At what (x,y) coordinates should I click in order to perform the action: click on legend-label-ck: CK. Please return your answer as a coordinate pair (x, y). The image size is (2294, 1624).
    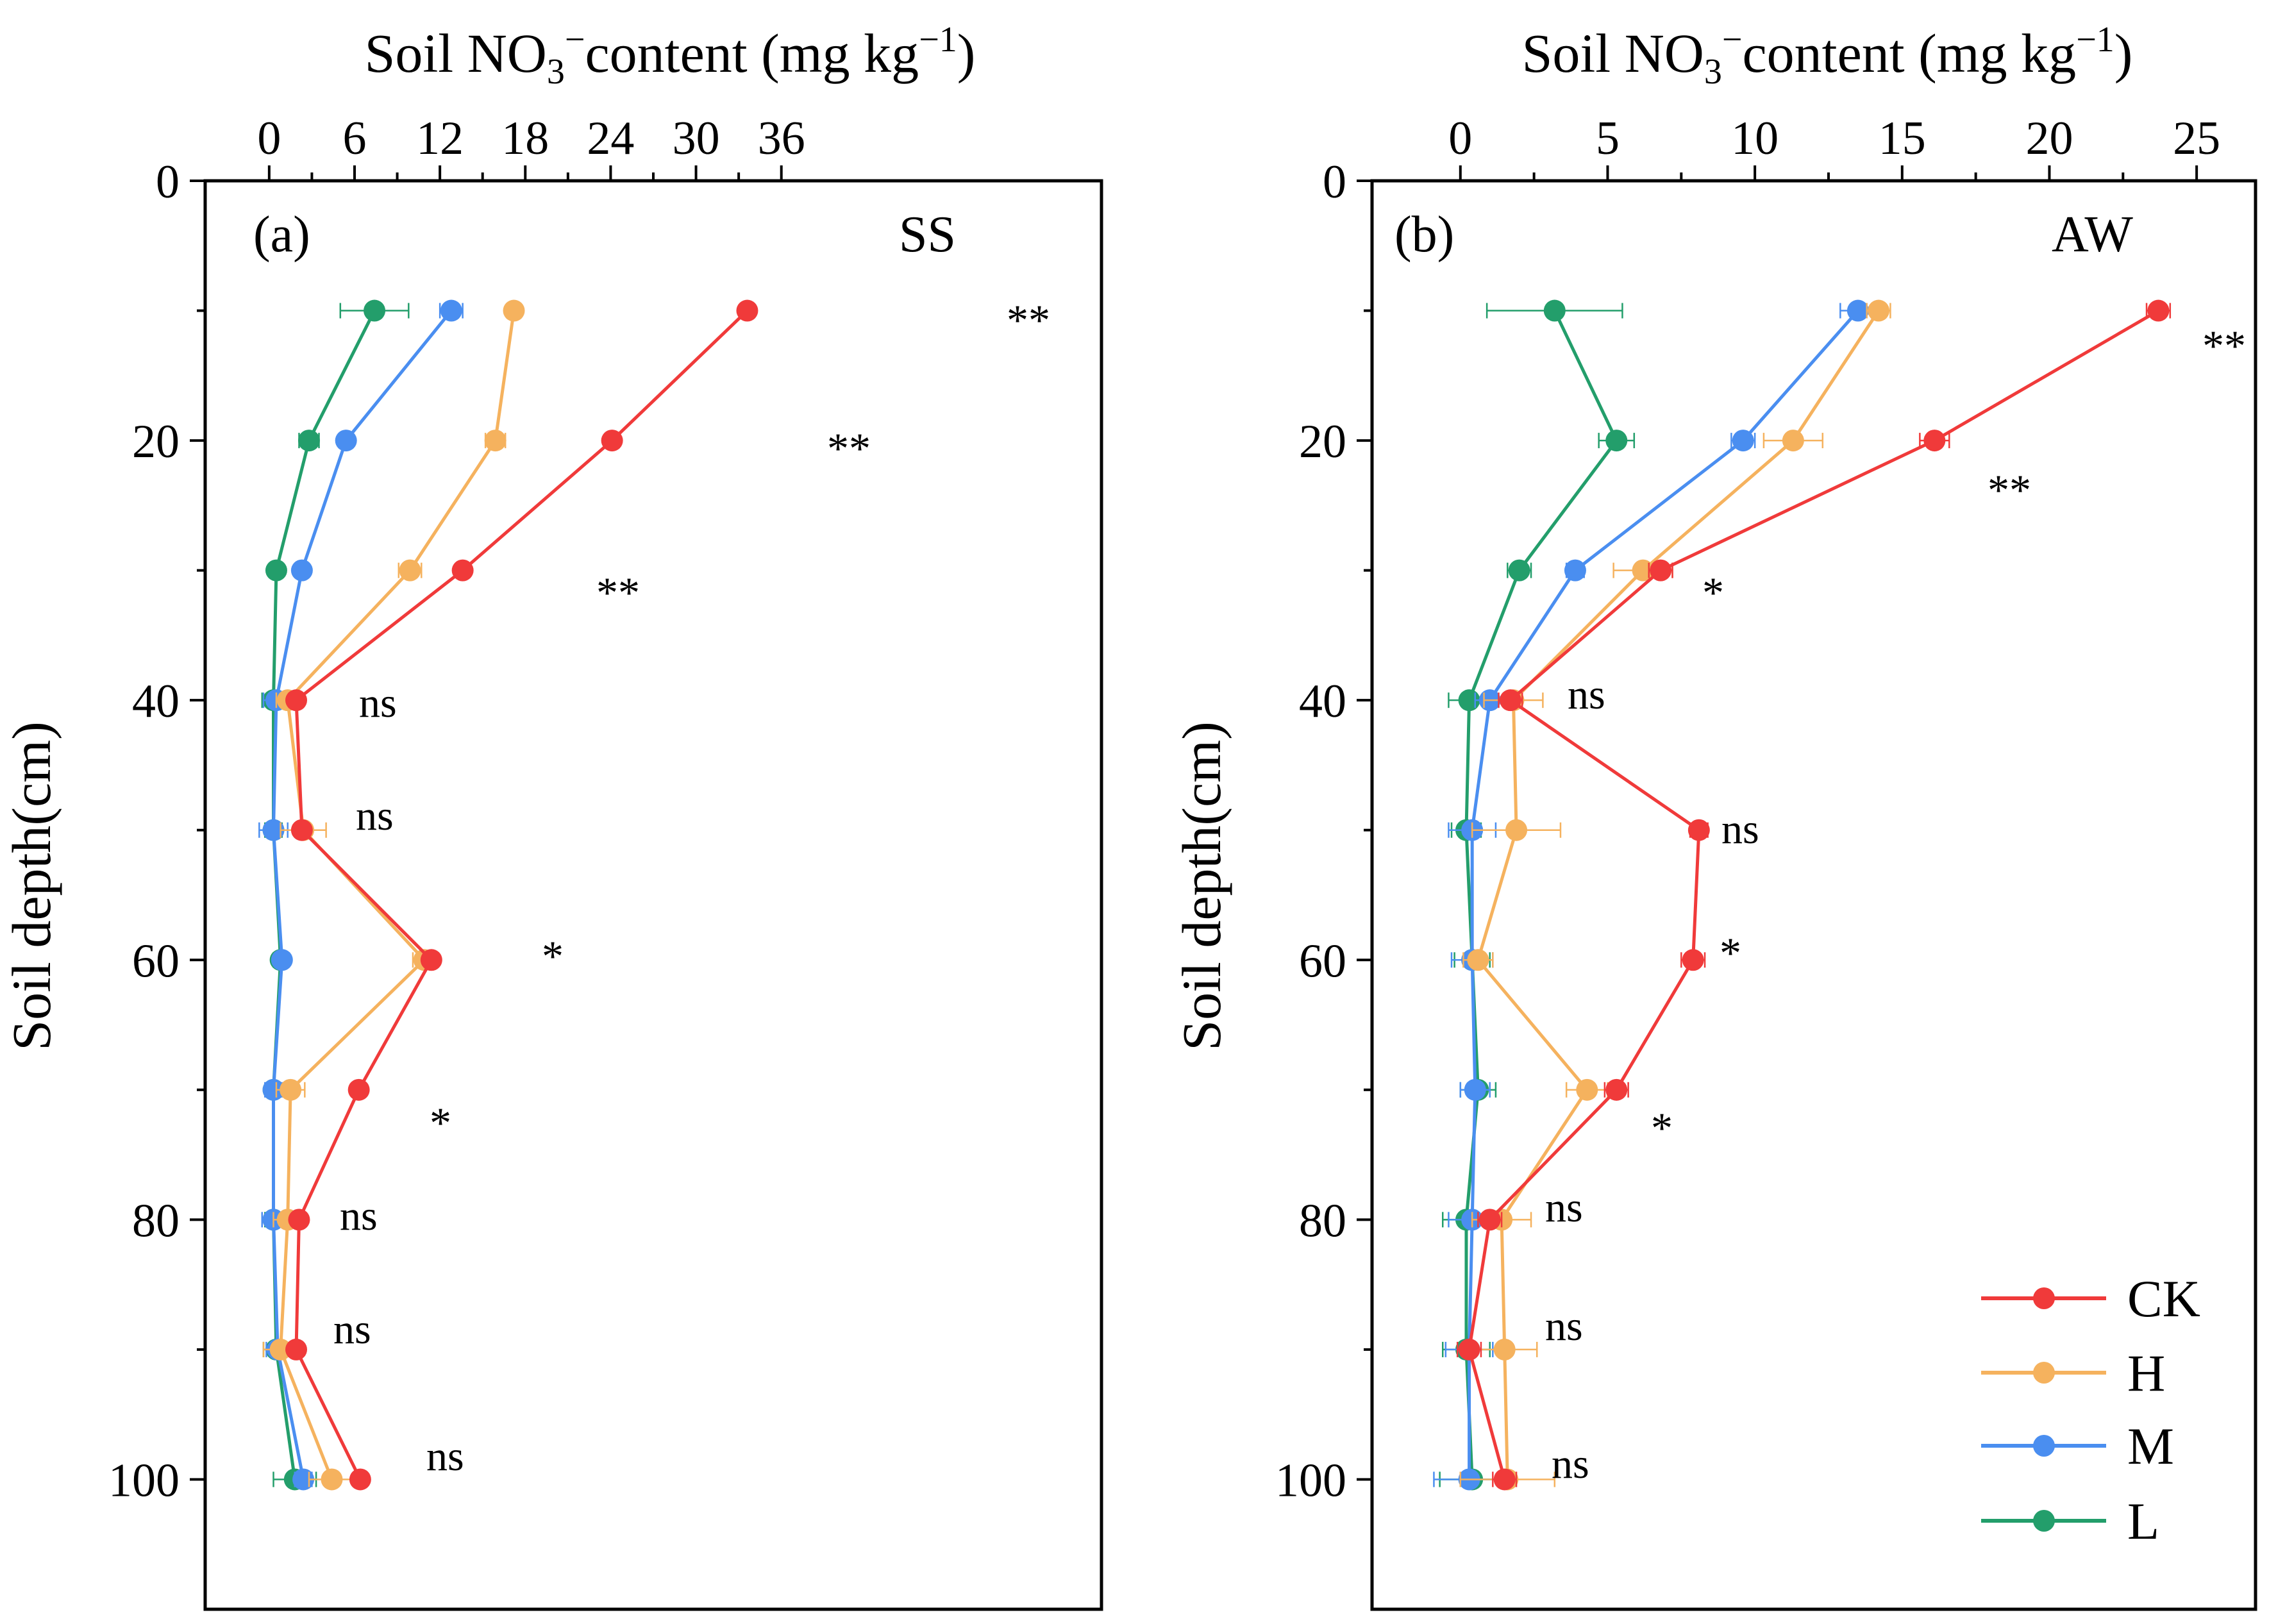
    Looking at the image, I should click on (2163, 1298).